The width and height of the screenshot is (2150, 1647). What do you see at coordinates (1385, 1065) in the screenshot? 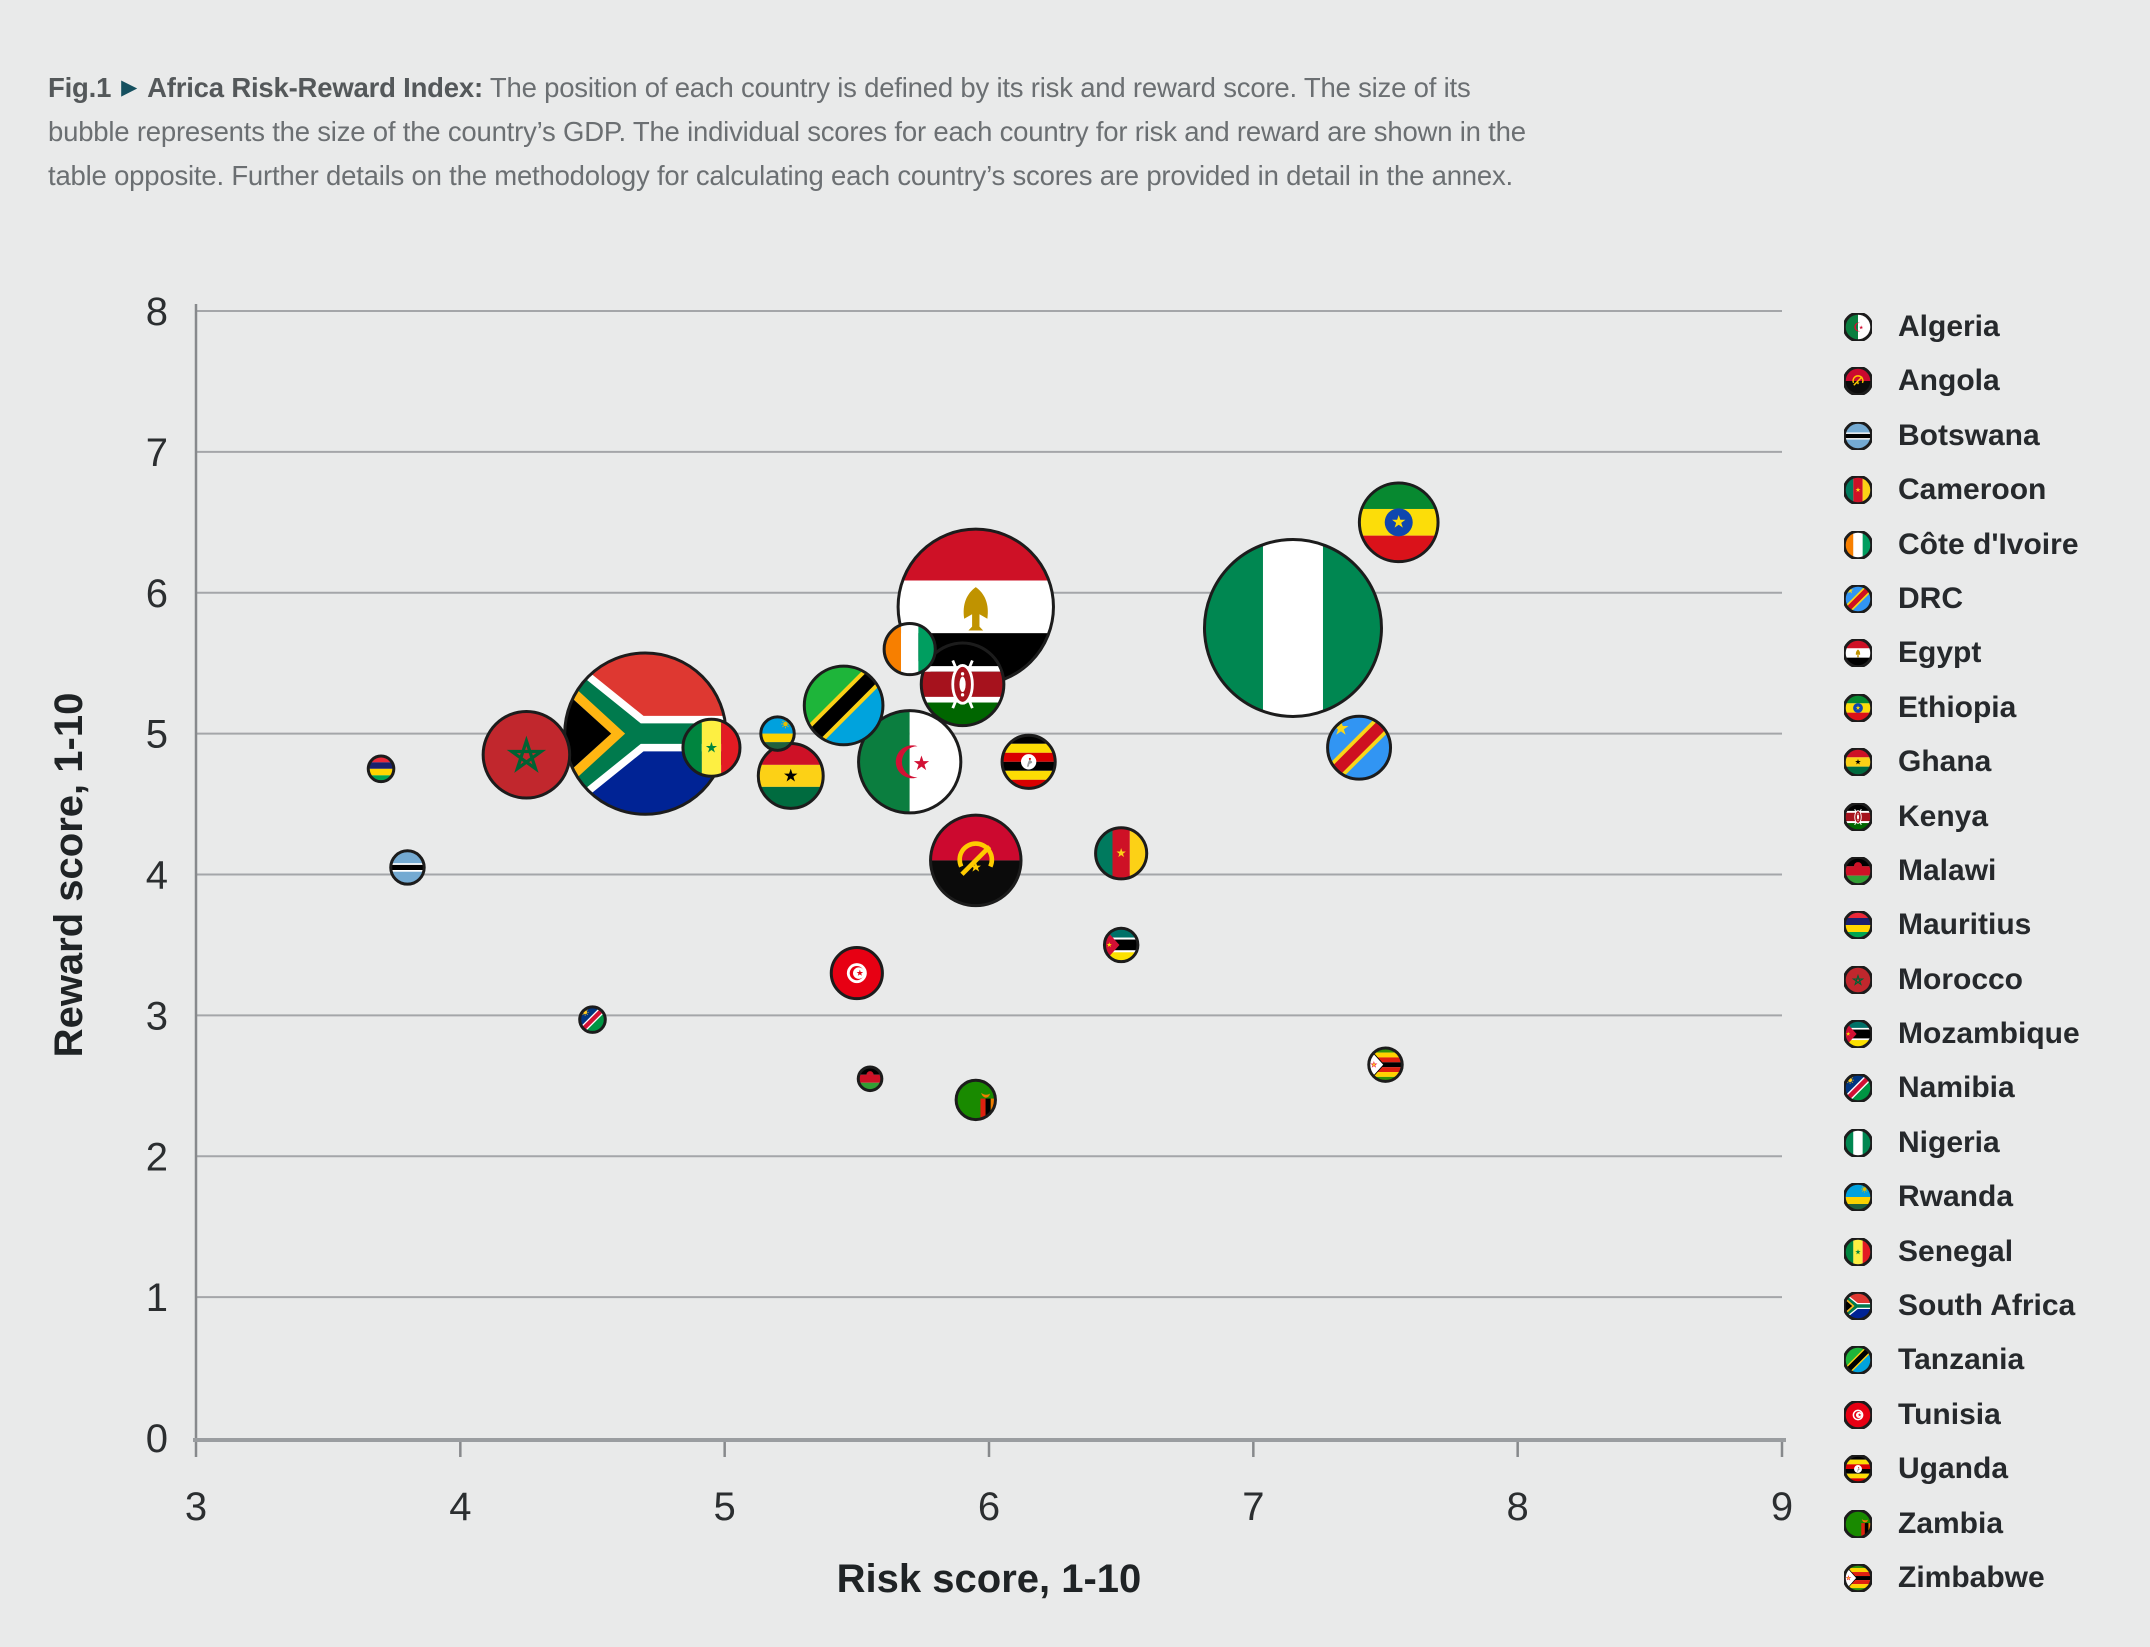
I see `bubble-zimbabwe` at bounding box center [1385, 1065].